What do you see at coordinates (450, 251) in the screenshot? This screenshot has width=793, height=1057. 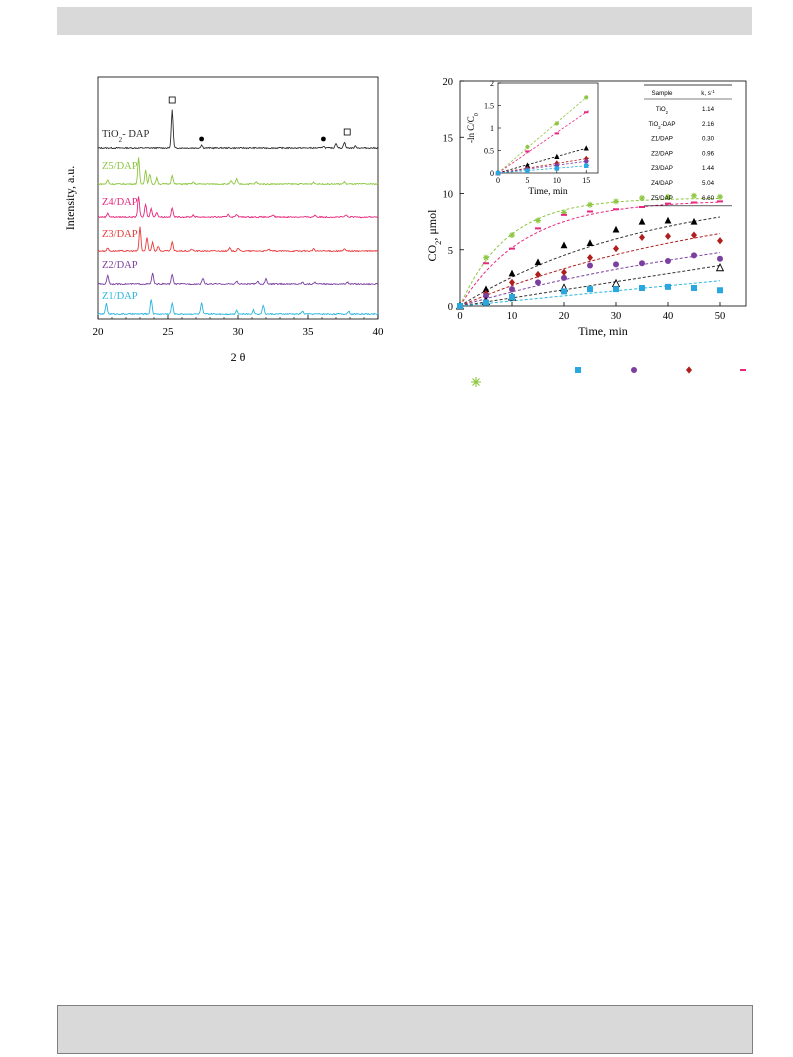 I see `kin-ytick-label: 5` at bounding box center [450, 251].